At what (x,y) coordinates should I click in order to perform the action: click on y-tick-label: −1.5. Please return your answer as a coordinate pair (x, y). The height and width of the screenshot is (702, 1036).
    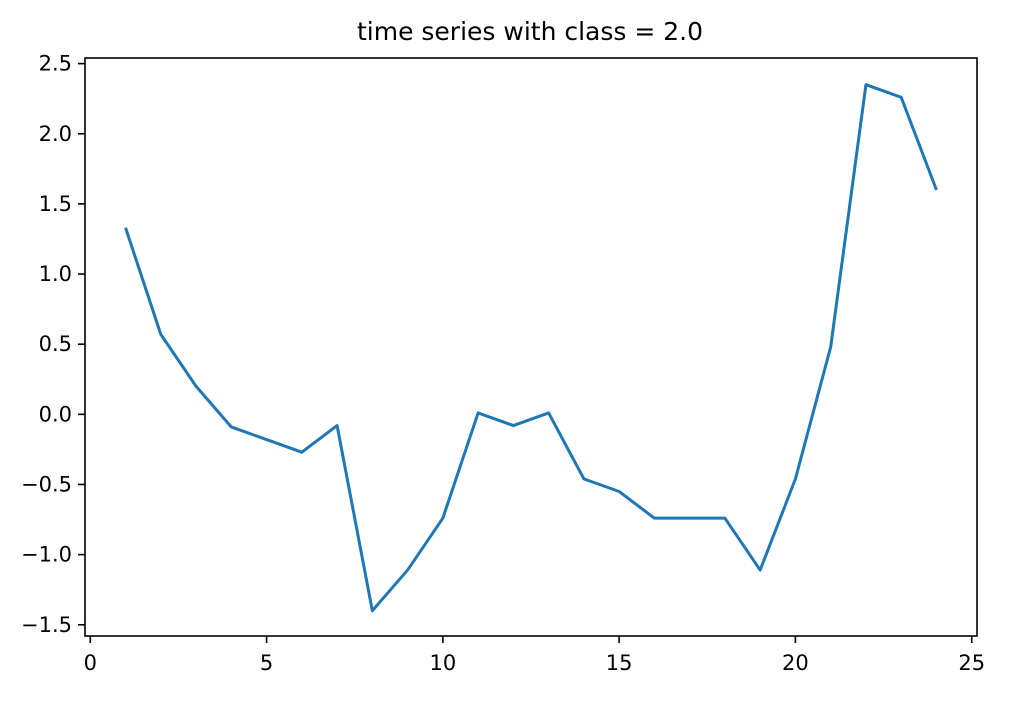
    Looking at the image, I should click on (46, 625).